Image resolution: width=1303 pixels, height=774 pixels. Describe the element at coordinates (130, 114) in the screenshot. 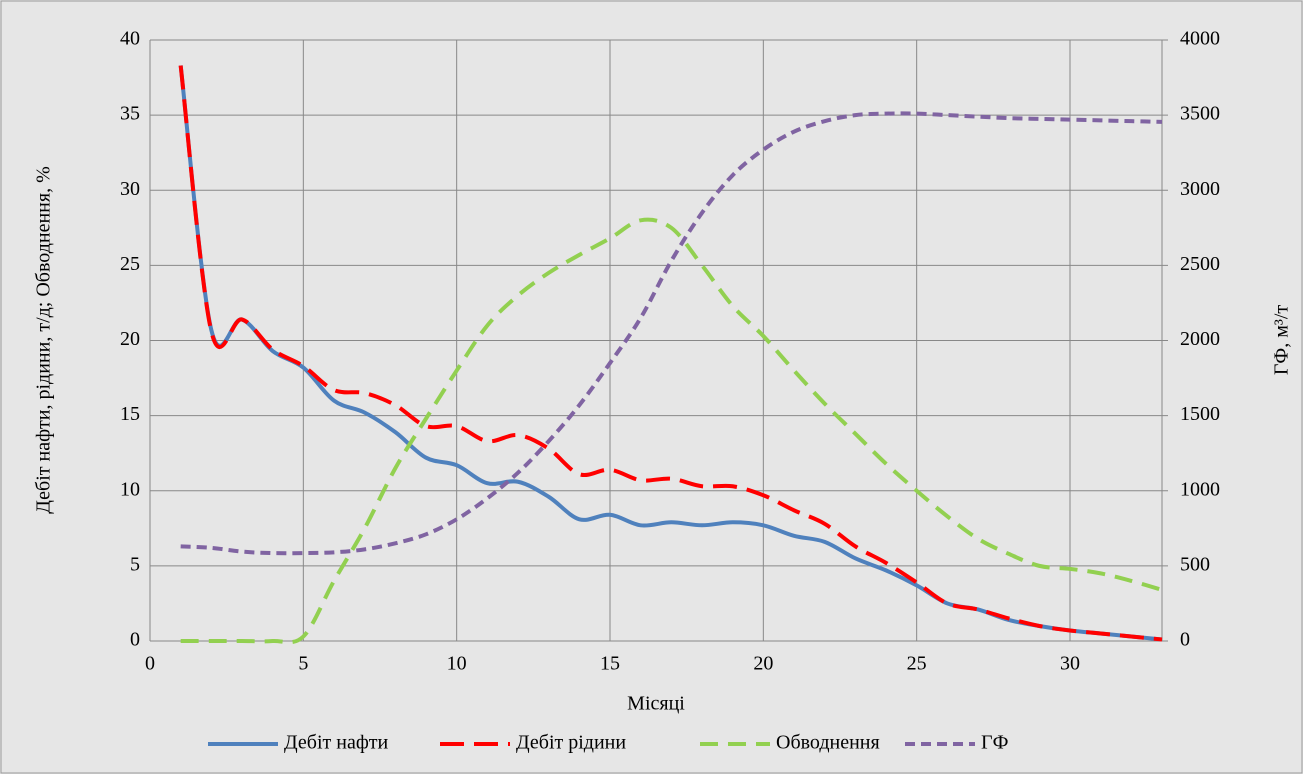

I see `y-tick-label: 35` at that location.